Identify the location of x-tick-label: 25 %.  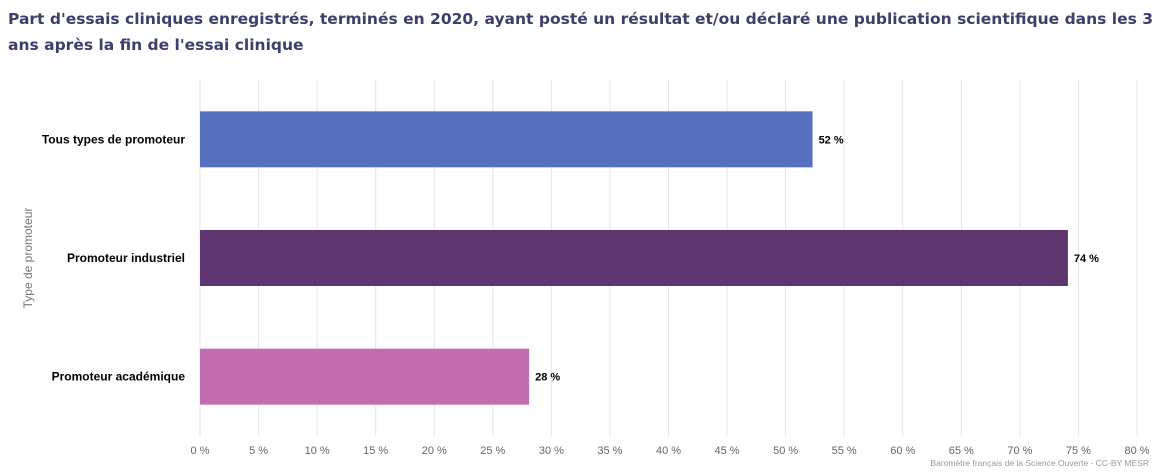
(492, 451).